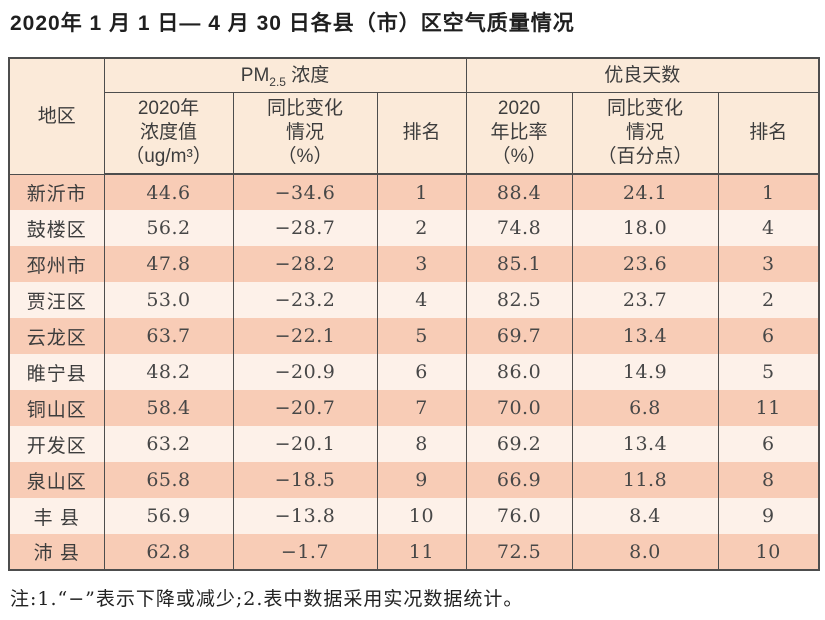 Image resolution: width=825 pixels, height=620 pixels. What do you see at coordinates (519, 192) in the screenshot?
I see `cell-good-rate: 88.4` at bounding box center [519, 192].